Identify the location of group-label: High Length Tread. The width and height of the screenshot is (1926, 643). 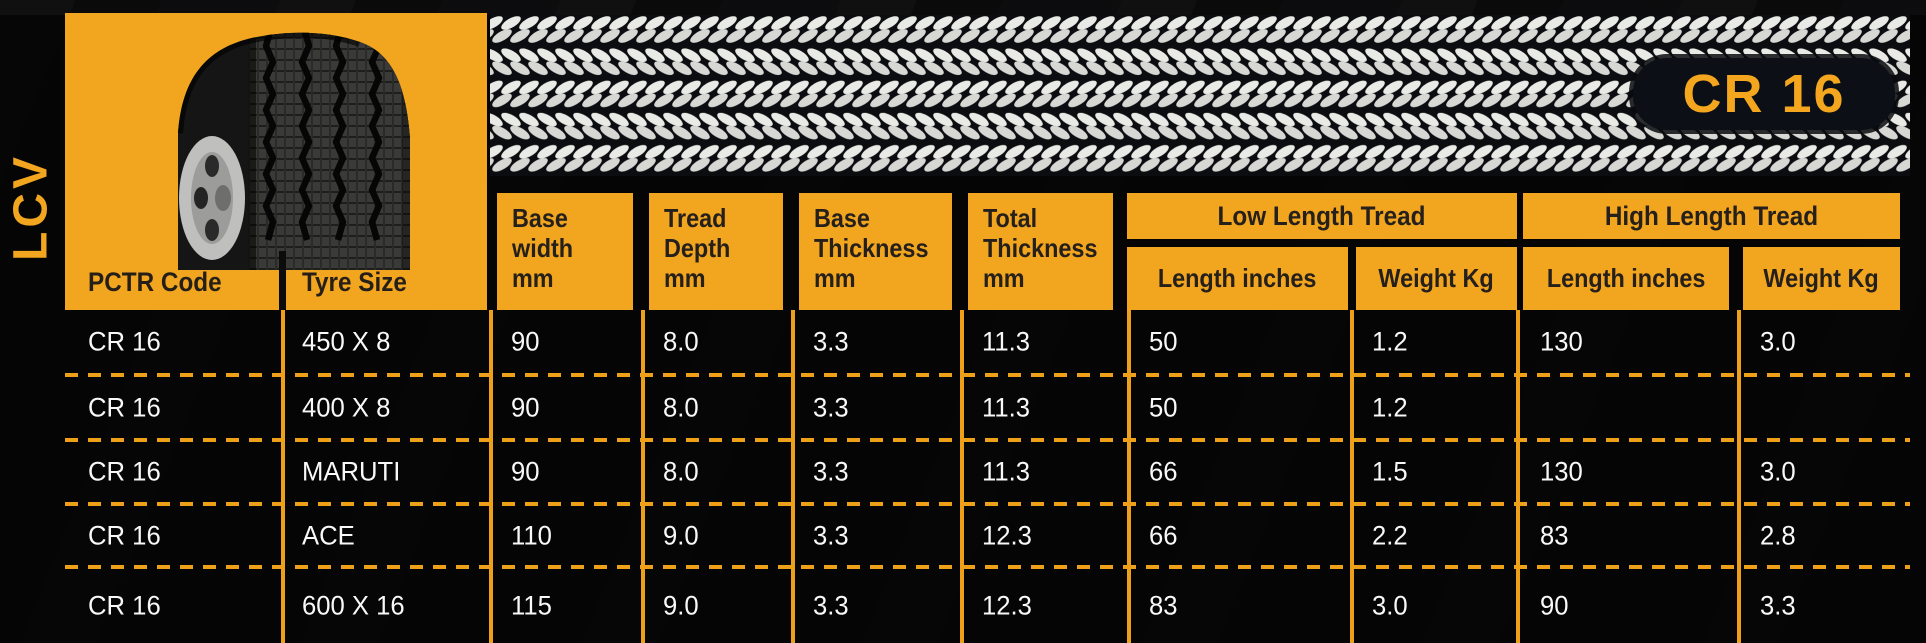
(1711, 215).